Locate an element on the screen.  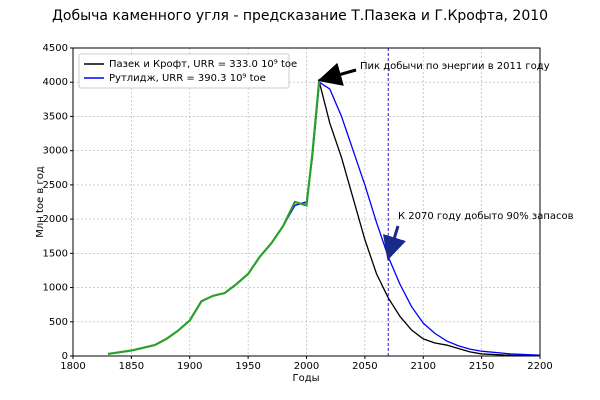
x-tick-label: 2050 is located at coordinates (364, 366).